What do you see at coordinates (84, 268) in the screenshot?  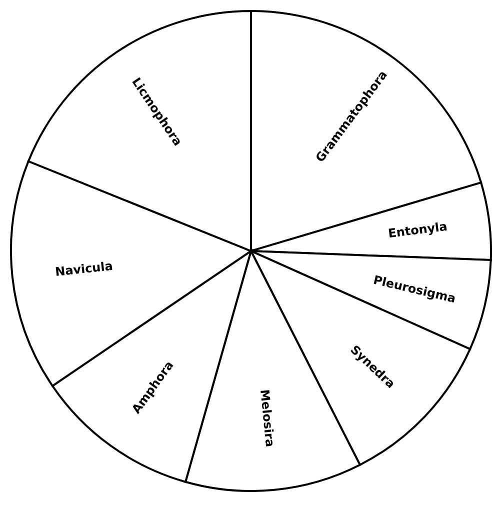 I see `slice-label: Navicula` at bounding box center [84, 268].